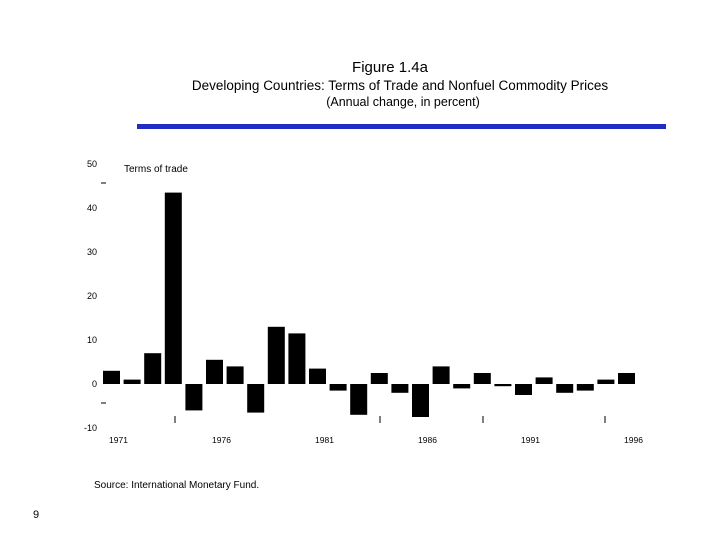 Image resolution: width=720 pixels, height=540 pixels. Describe the element at coordinates (92, 252) in the screenshot. I see `y-tick-label: 30` at that location.